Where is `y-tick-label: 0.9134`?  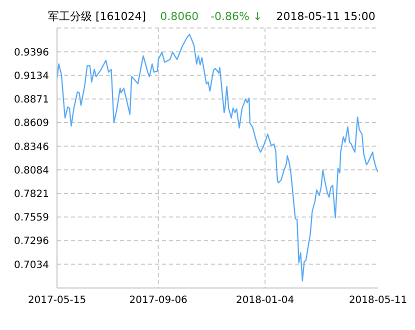
y-tick-label: 0.9134 is located at coordinates (31, 76).